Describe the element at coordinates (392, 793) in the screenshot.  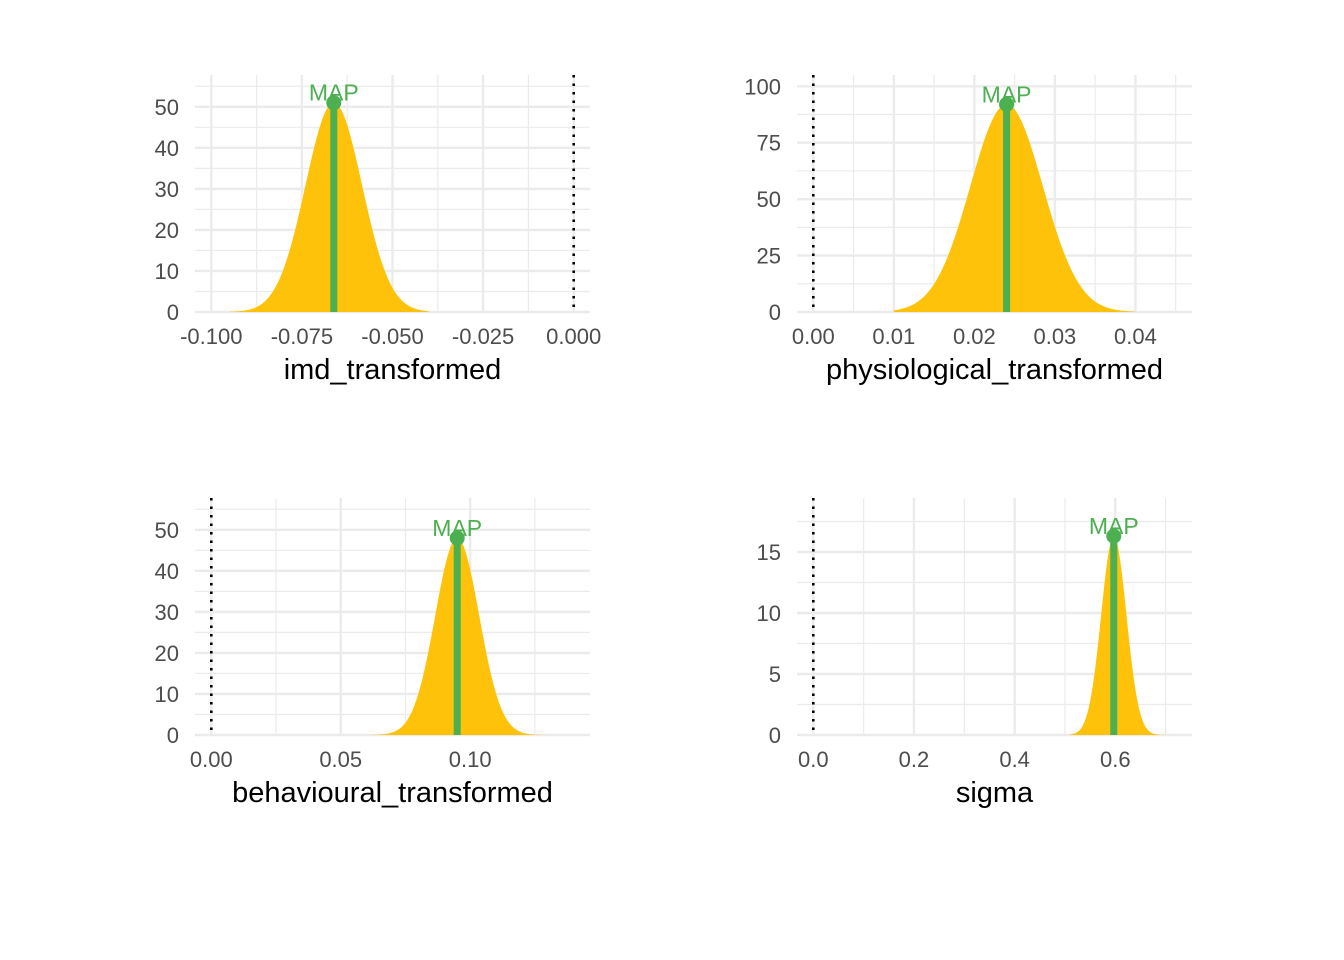
I see `x-axis-title: behavioural_transformed` at that location.